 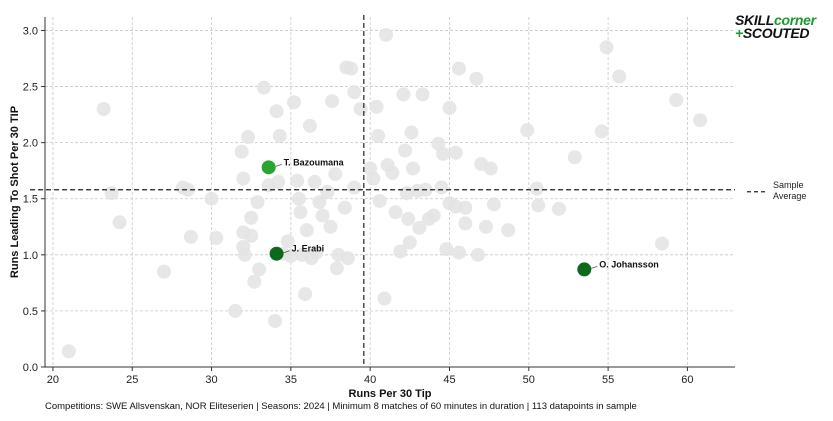 I want to click on legend-label-line2: Average, so click(x=789, y=196).